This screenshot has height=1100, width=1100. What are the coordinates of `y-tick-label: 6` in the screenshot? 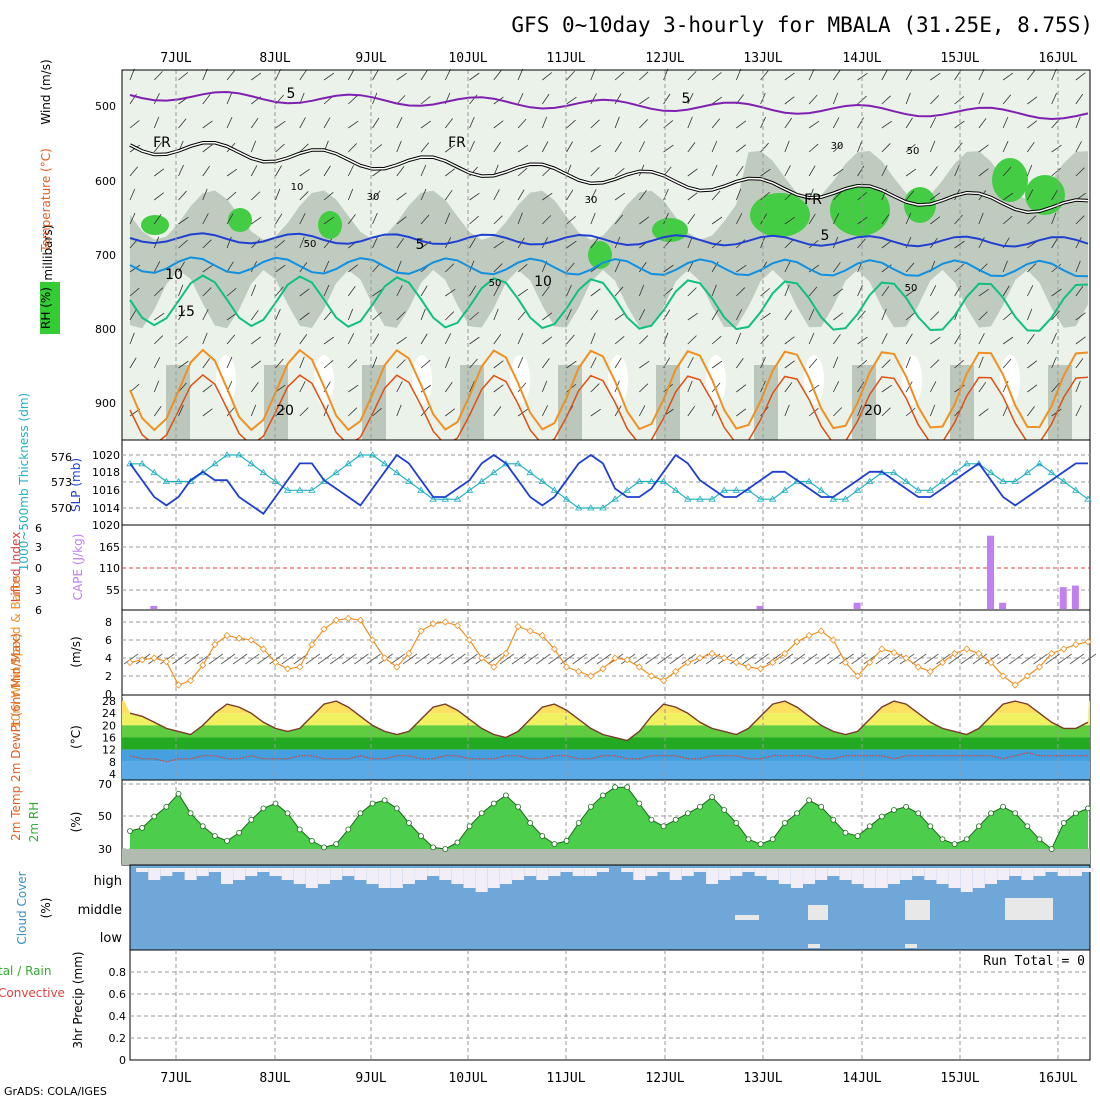 It's located at (108, 640).